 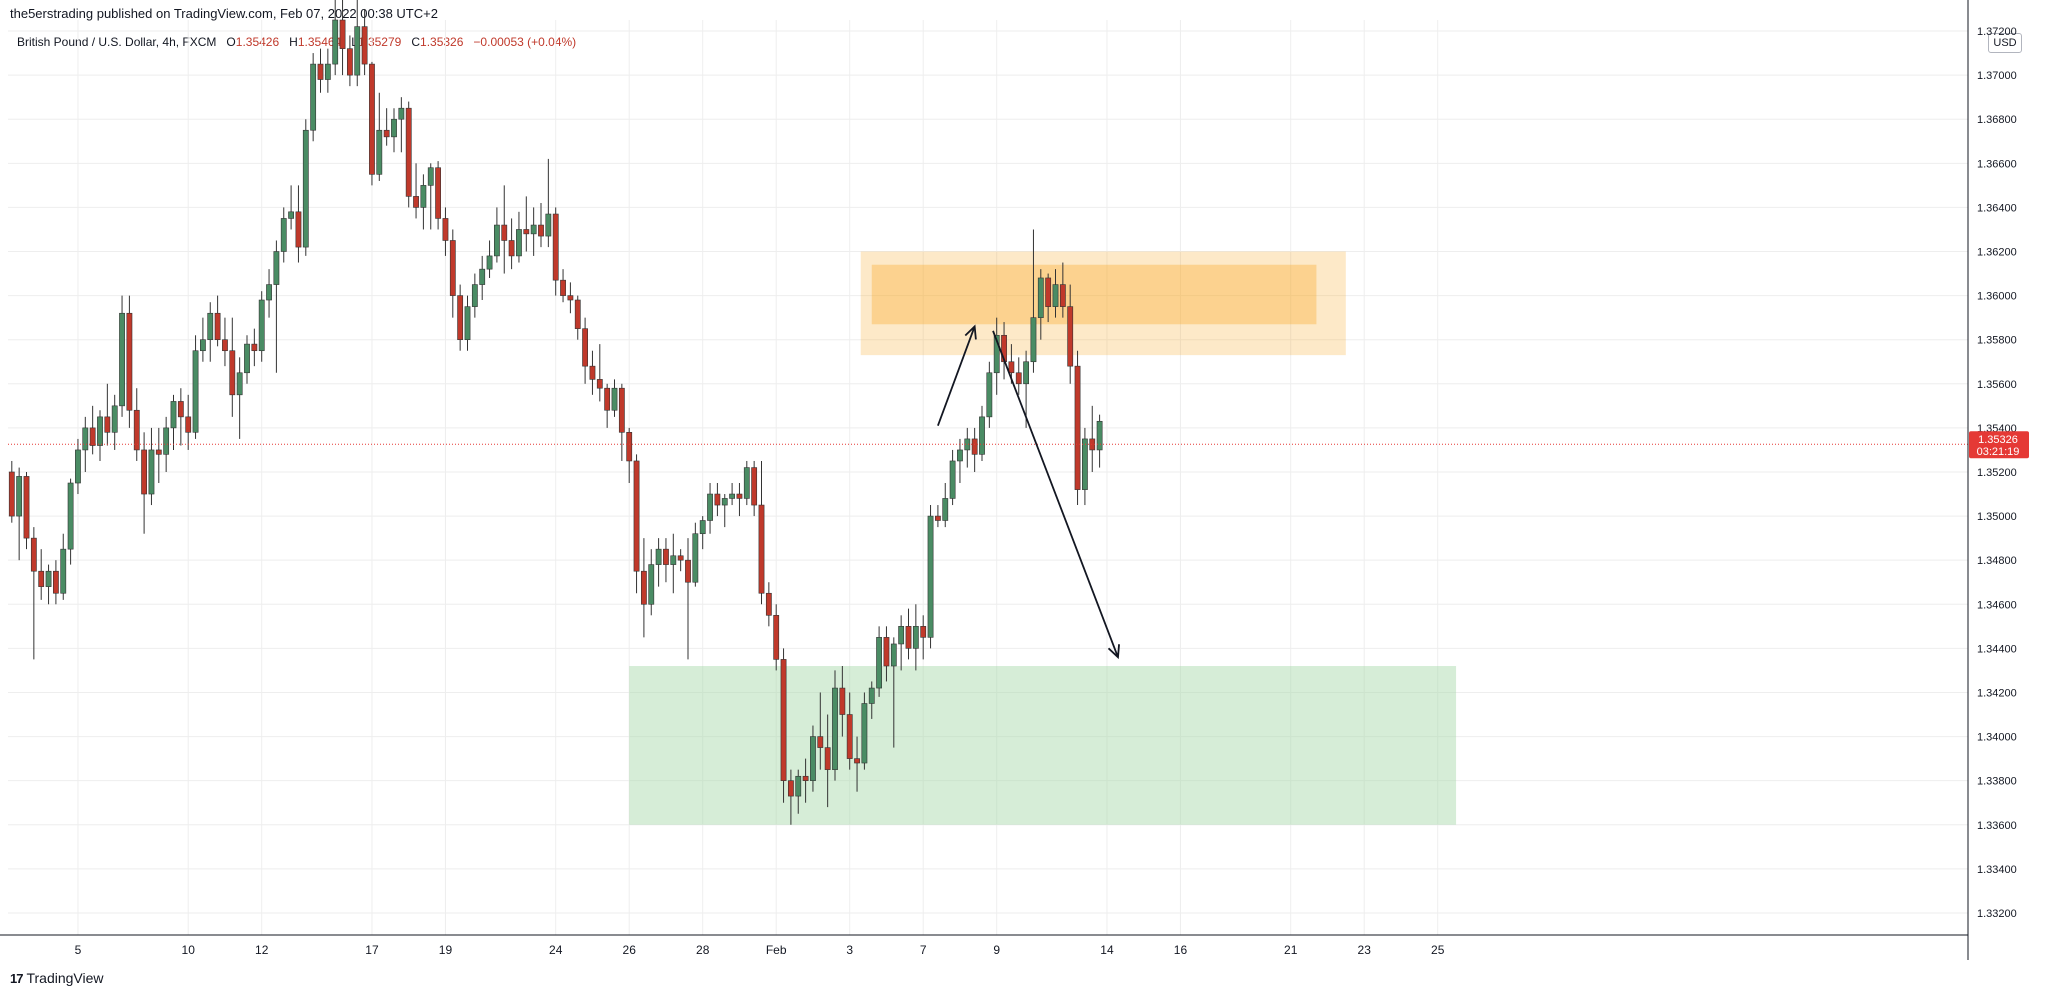 I want to click on tradingview-logo: 17 TradingView, so click(x=57, y=978).